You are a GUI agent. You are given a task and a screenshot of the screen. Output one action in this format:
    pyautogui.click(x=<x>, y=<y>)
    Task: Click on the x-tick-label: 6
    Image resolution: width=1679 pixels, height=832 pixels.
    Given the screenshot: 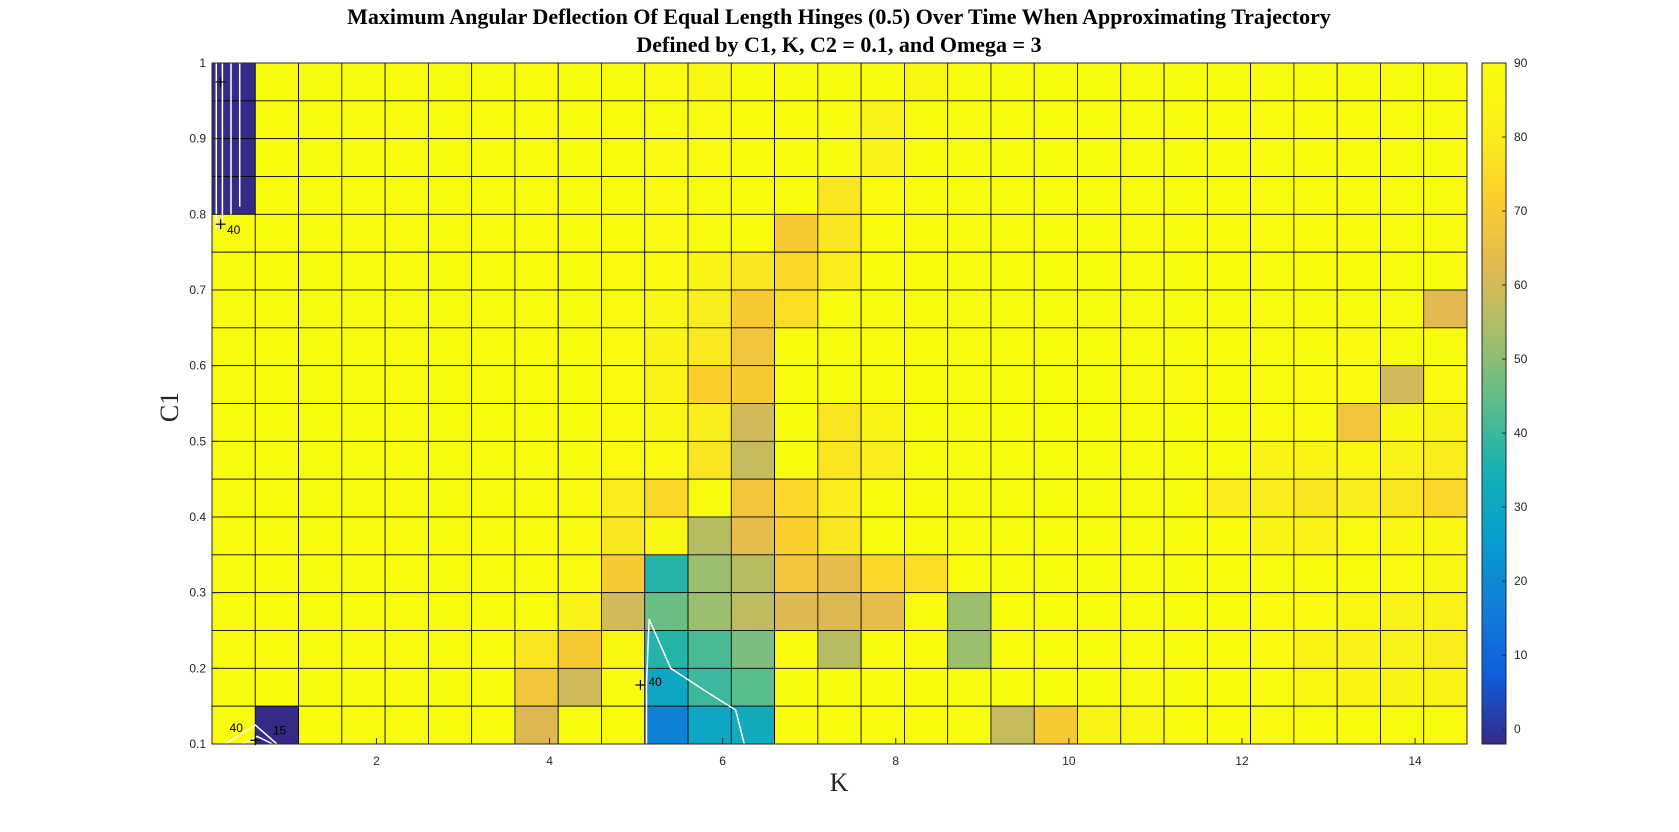 What is the action you would take?
    pyautogui.click(x=722, y=761)
    